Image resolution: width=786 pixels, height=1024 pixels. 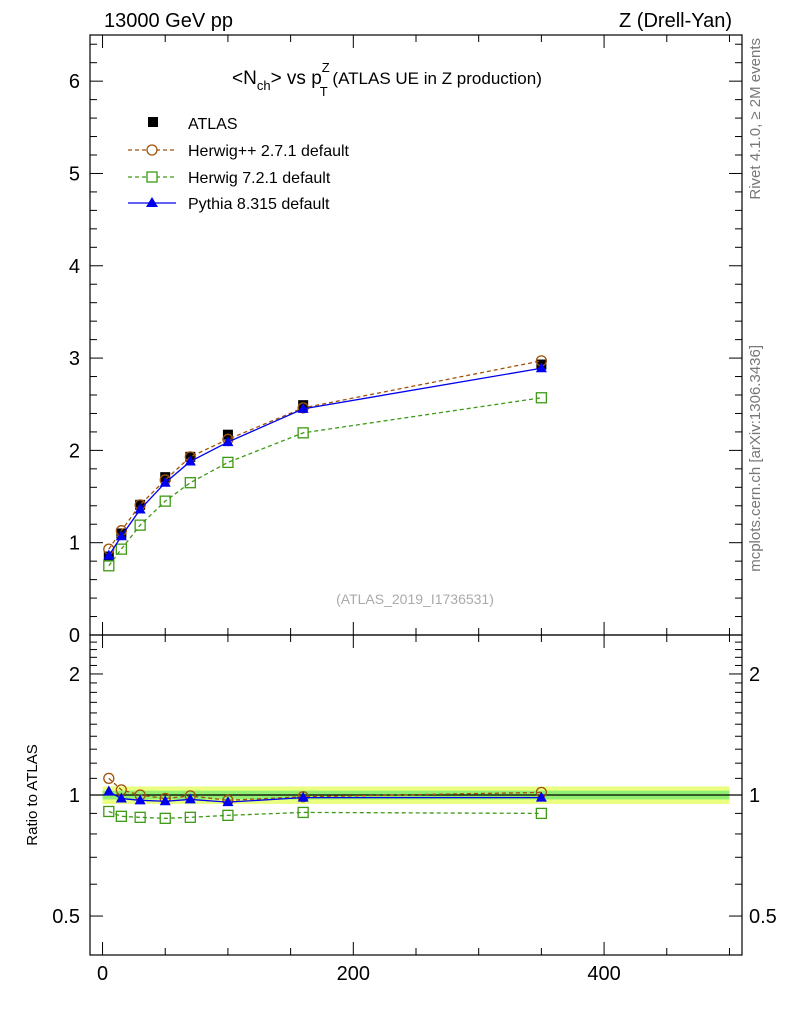 I want to click on title-sub: ch, so click(x=264, y=85).